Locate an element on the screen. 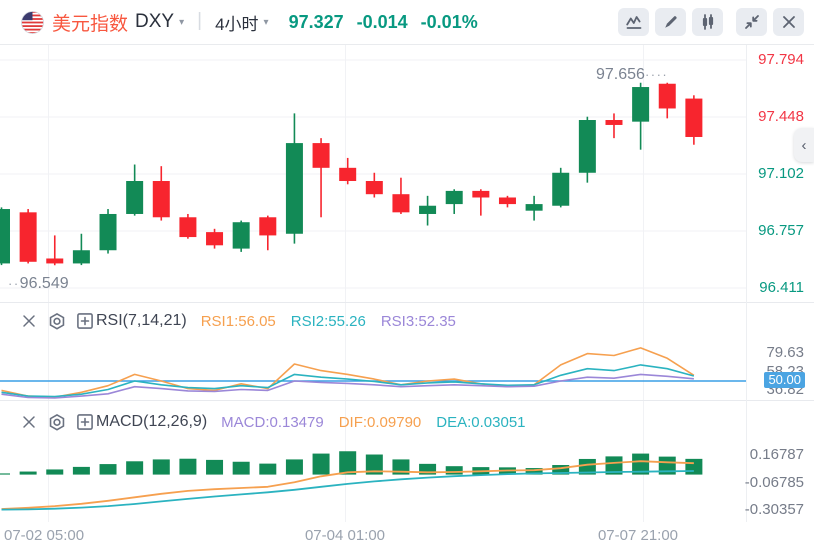 Image resolution: width=814 pixels, height=553 pixels. last-price: 97.327 is located at coordinates (316, 21).